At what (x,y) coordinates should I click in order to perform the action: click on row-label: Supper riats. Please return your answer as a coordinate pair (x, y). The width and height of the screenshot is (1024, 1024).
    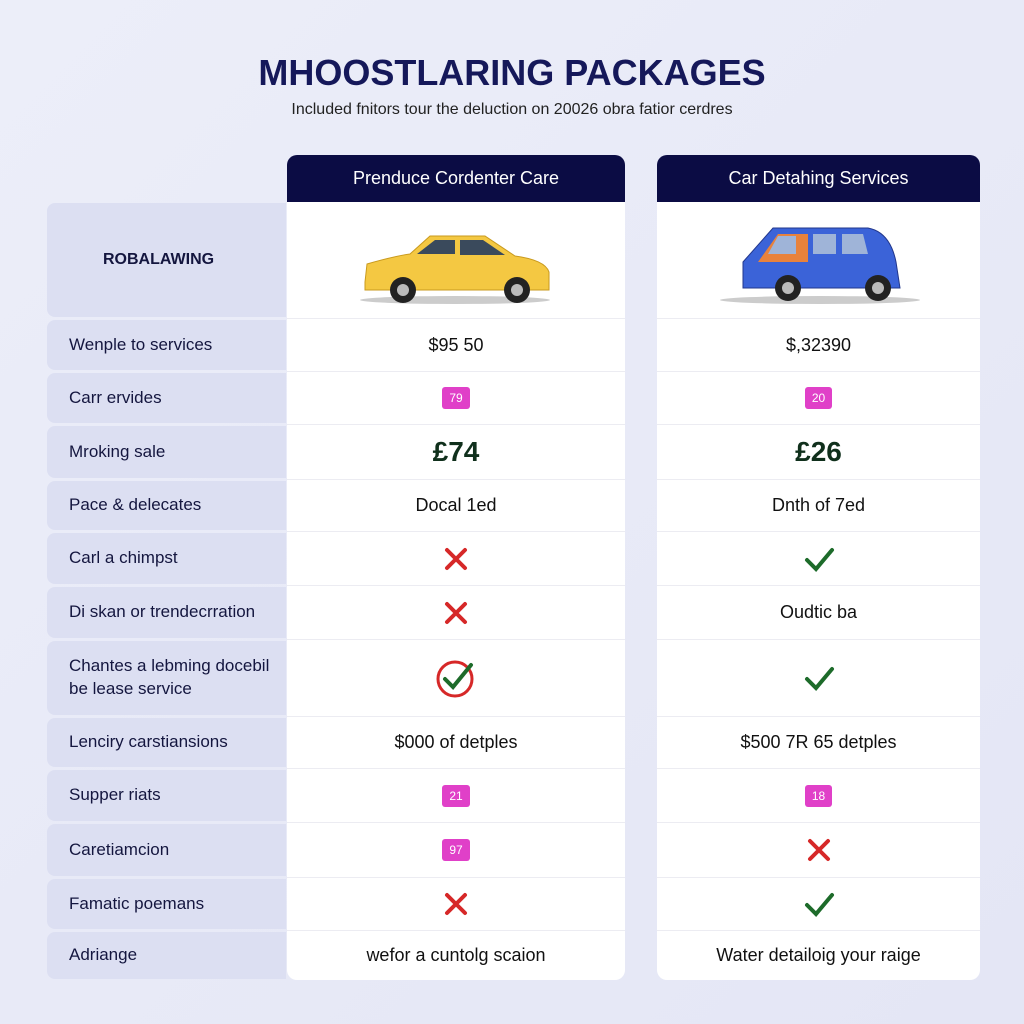
    Looking at the image, I should click on (166, 795).